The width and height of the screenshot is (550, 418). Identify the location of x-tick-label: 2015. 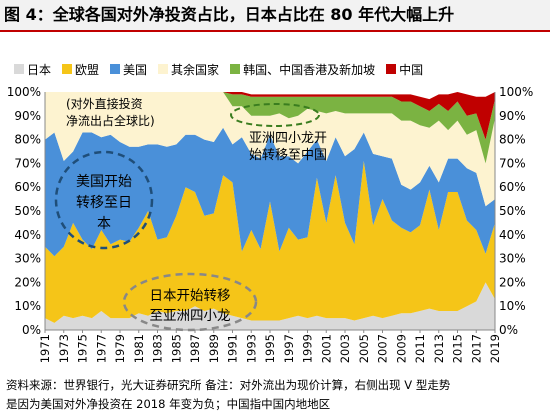
(458, 348).